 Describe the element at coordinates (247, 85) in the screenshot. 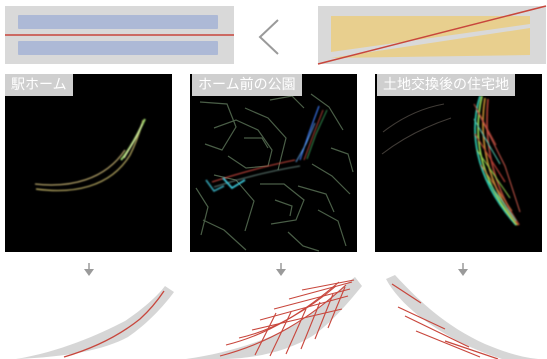

I see `panel-label-park: ホーム前の公園` at that location.